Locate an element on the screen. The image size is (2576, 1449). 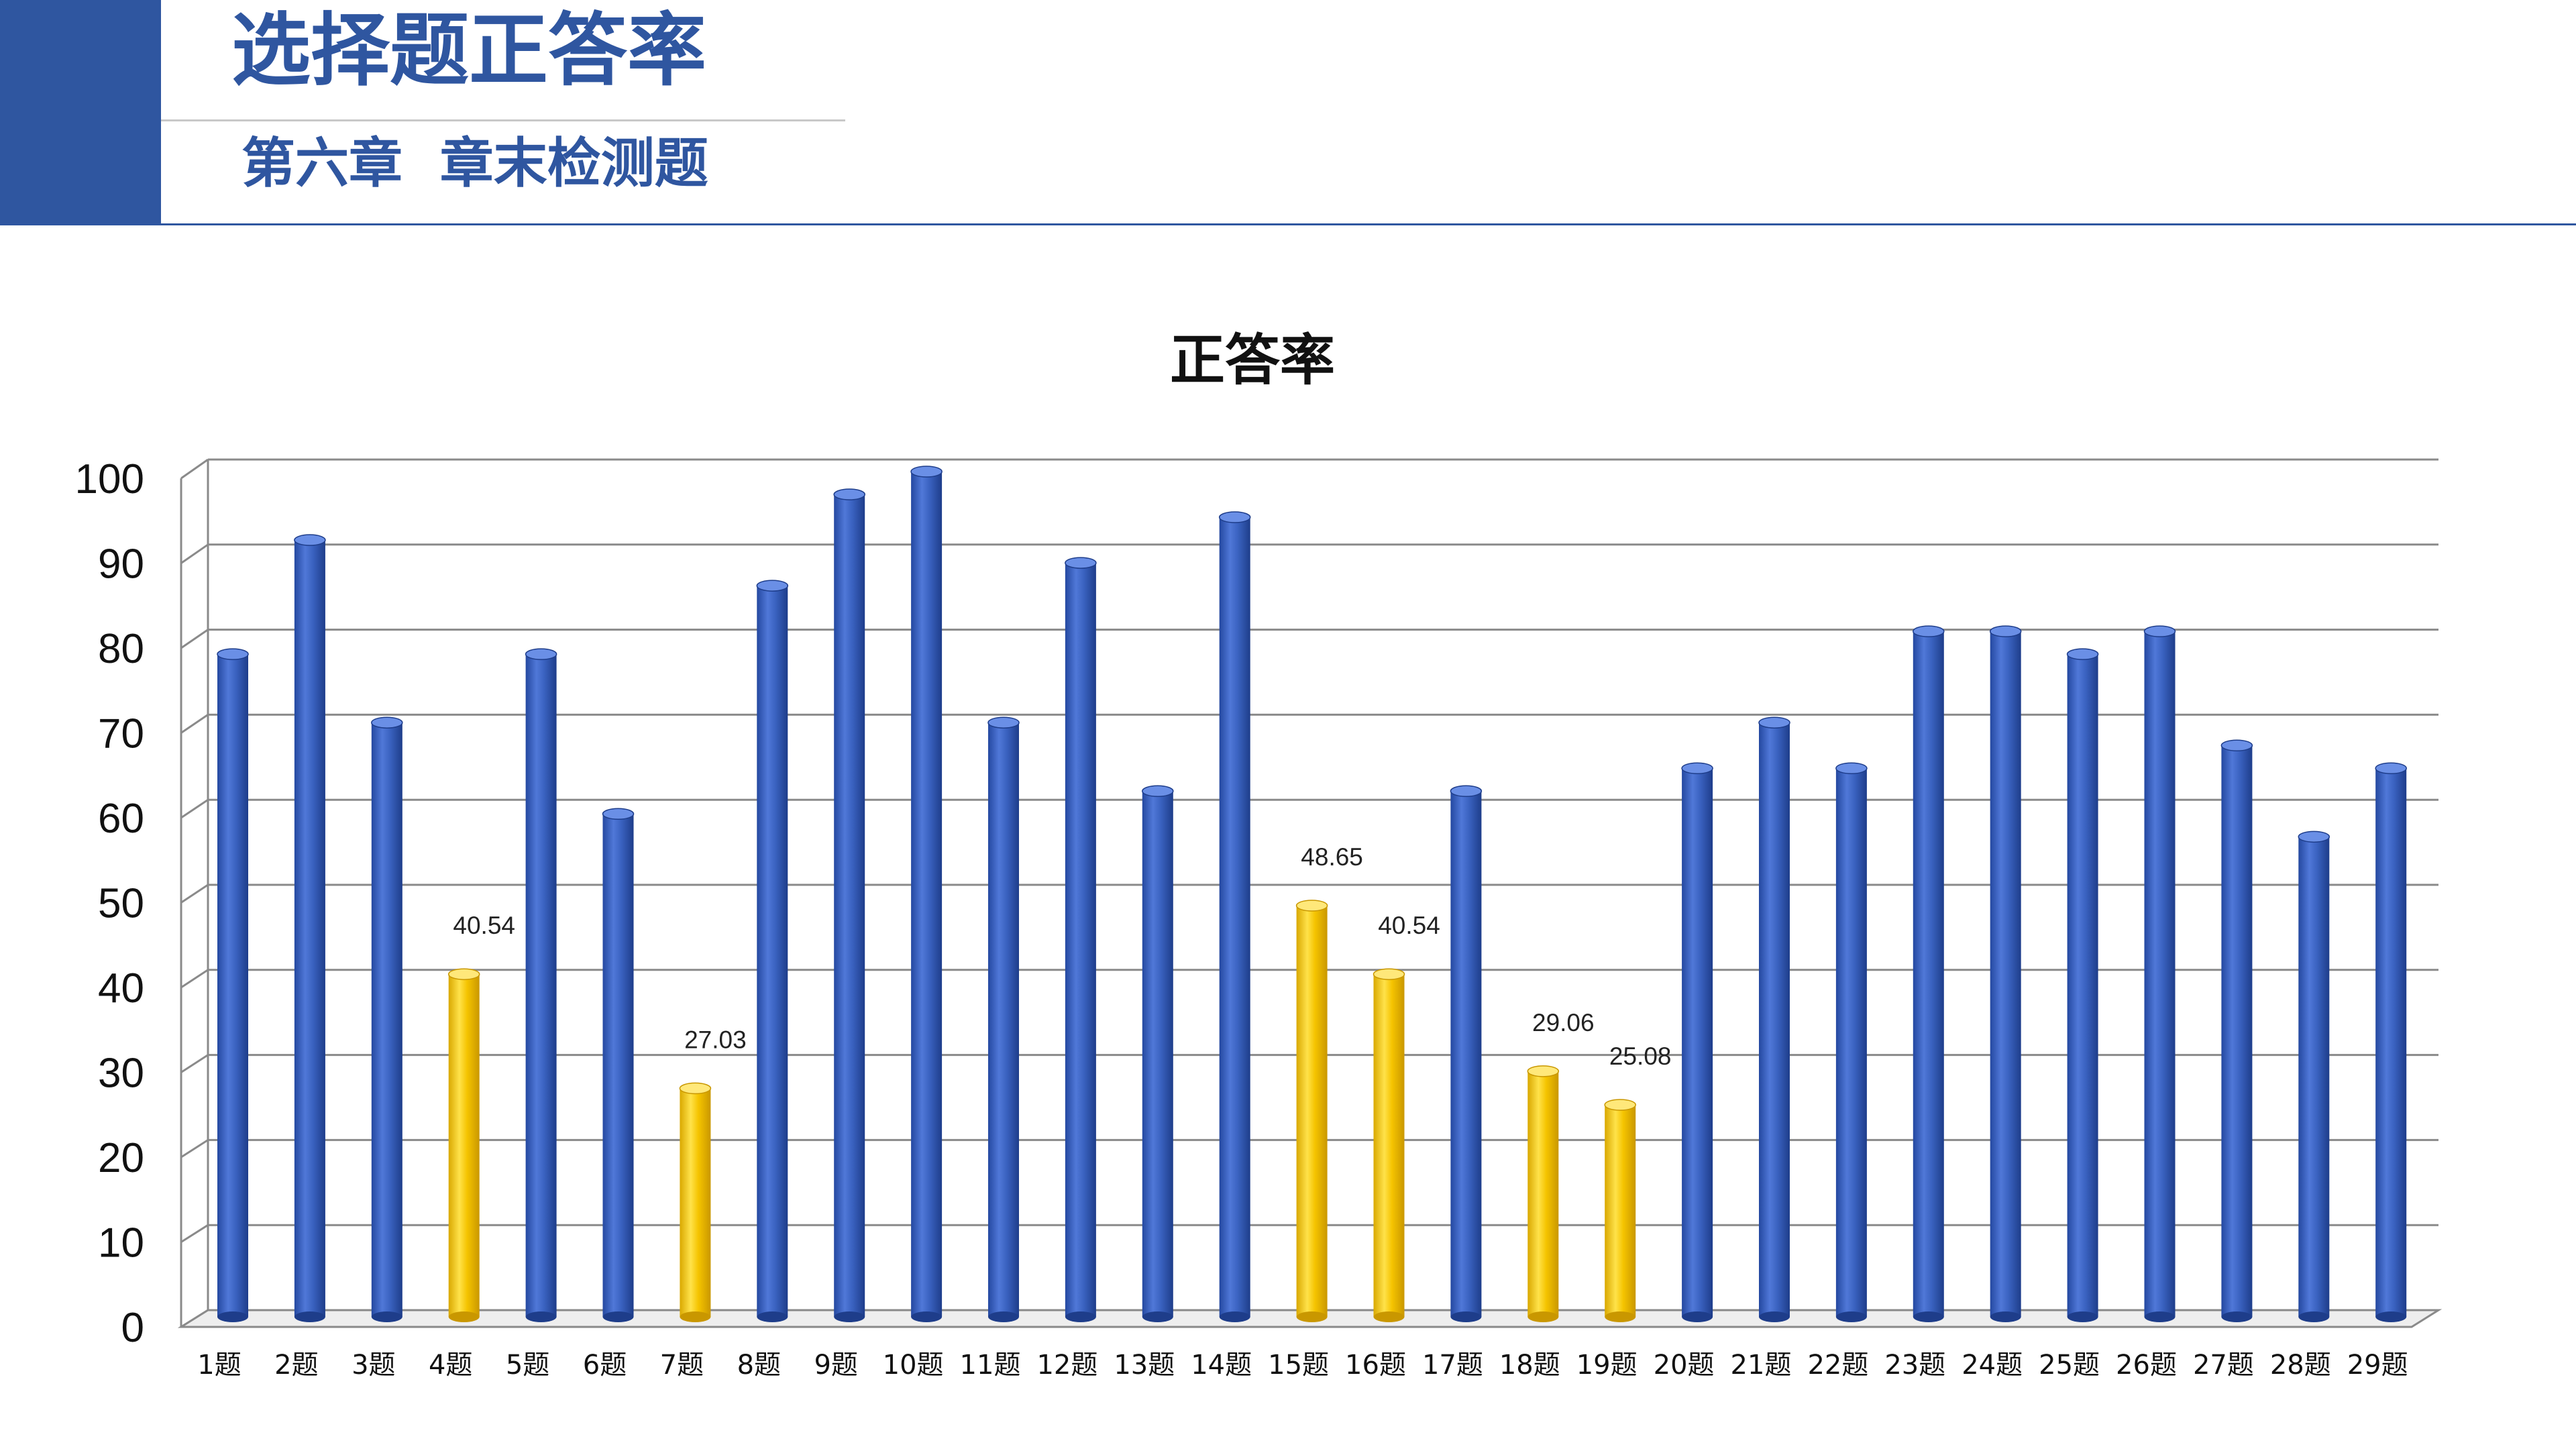
bar-10题 is located at coordinates (926, 894).